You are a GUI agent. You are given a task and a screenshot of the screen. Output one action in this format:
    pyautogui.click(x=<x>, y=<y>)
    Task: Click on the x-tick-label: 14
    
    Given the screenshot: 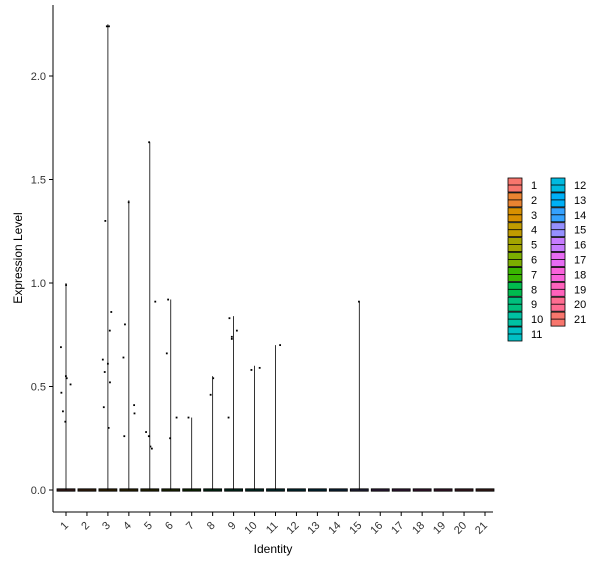 What is the action you would take?
    pyautogui.click(x=334, y=528)
    